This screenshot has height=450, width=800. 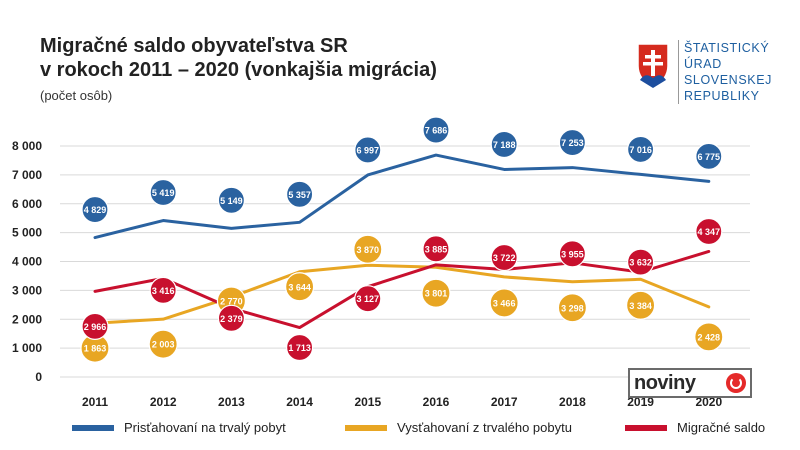 What do you see at coordinates (484, 427) in the screenshot?
I see `legend-label-emigrants: Vysťahovaní z trvalého pobytu` at bounding box center [484, 427].